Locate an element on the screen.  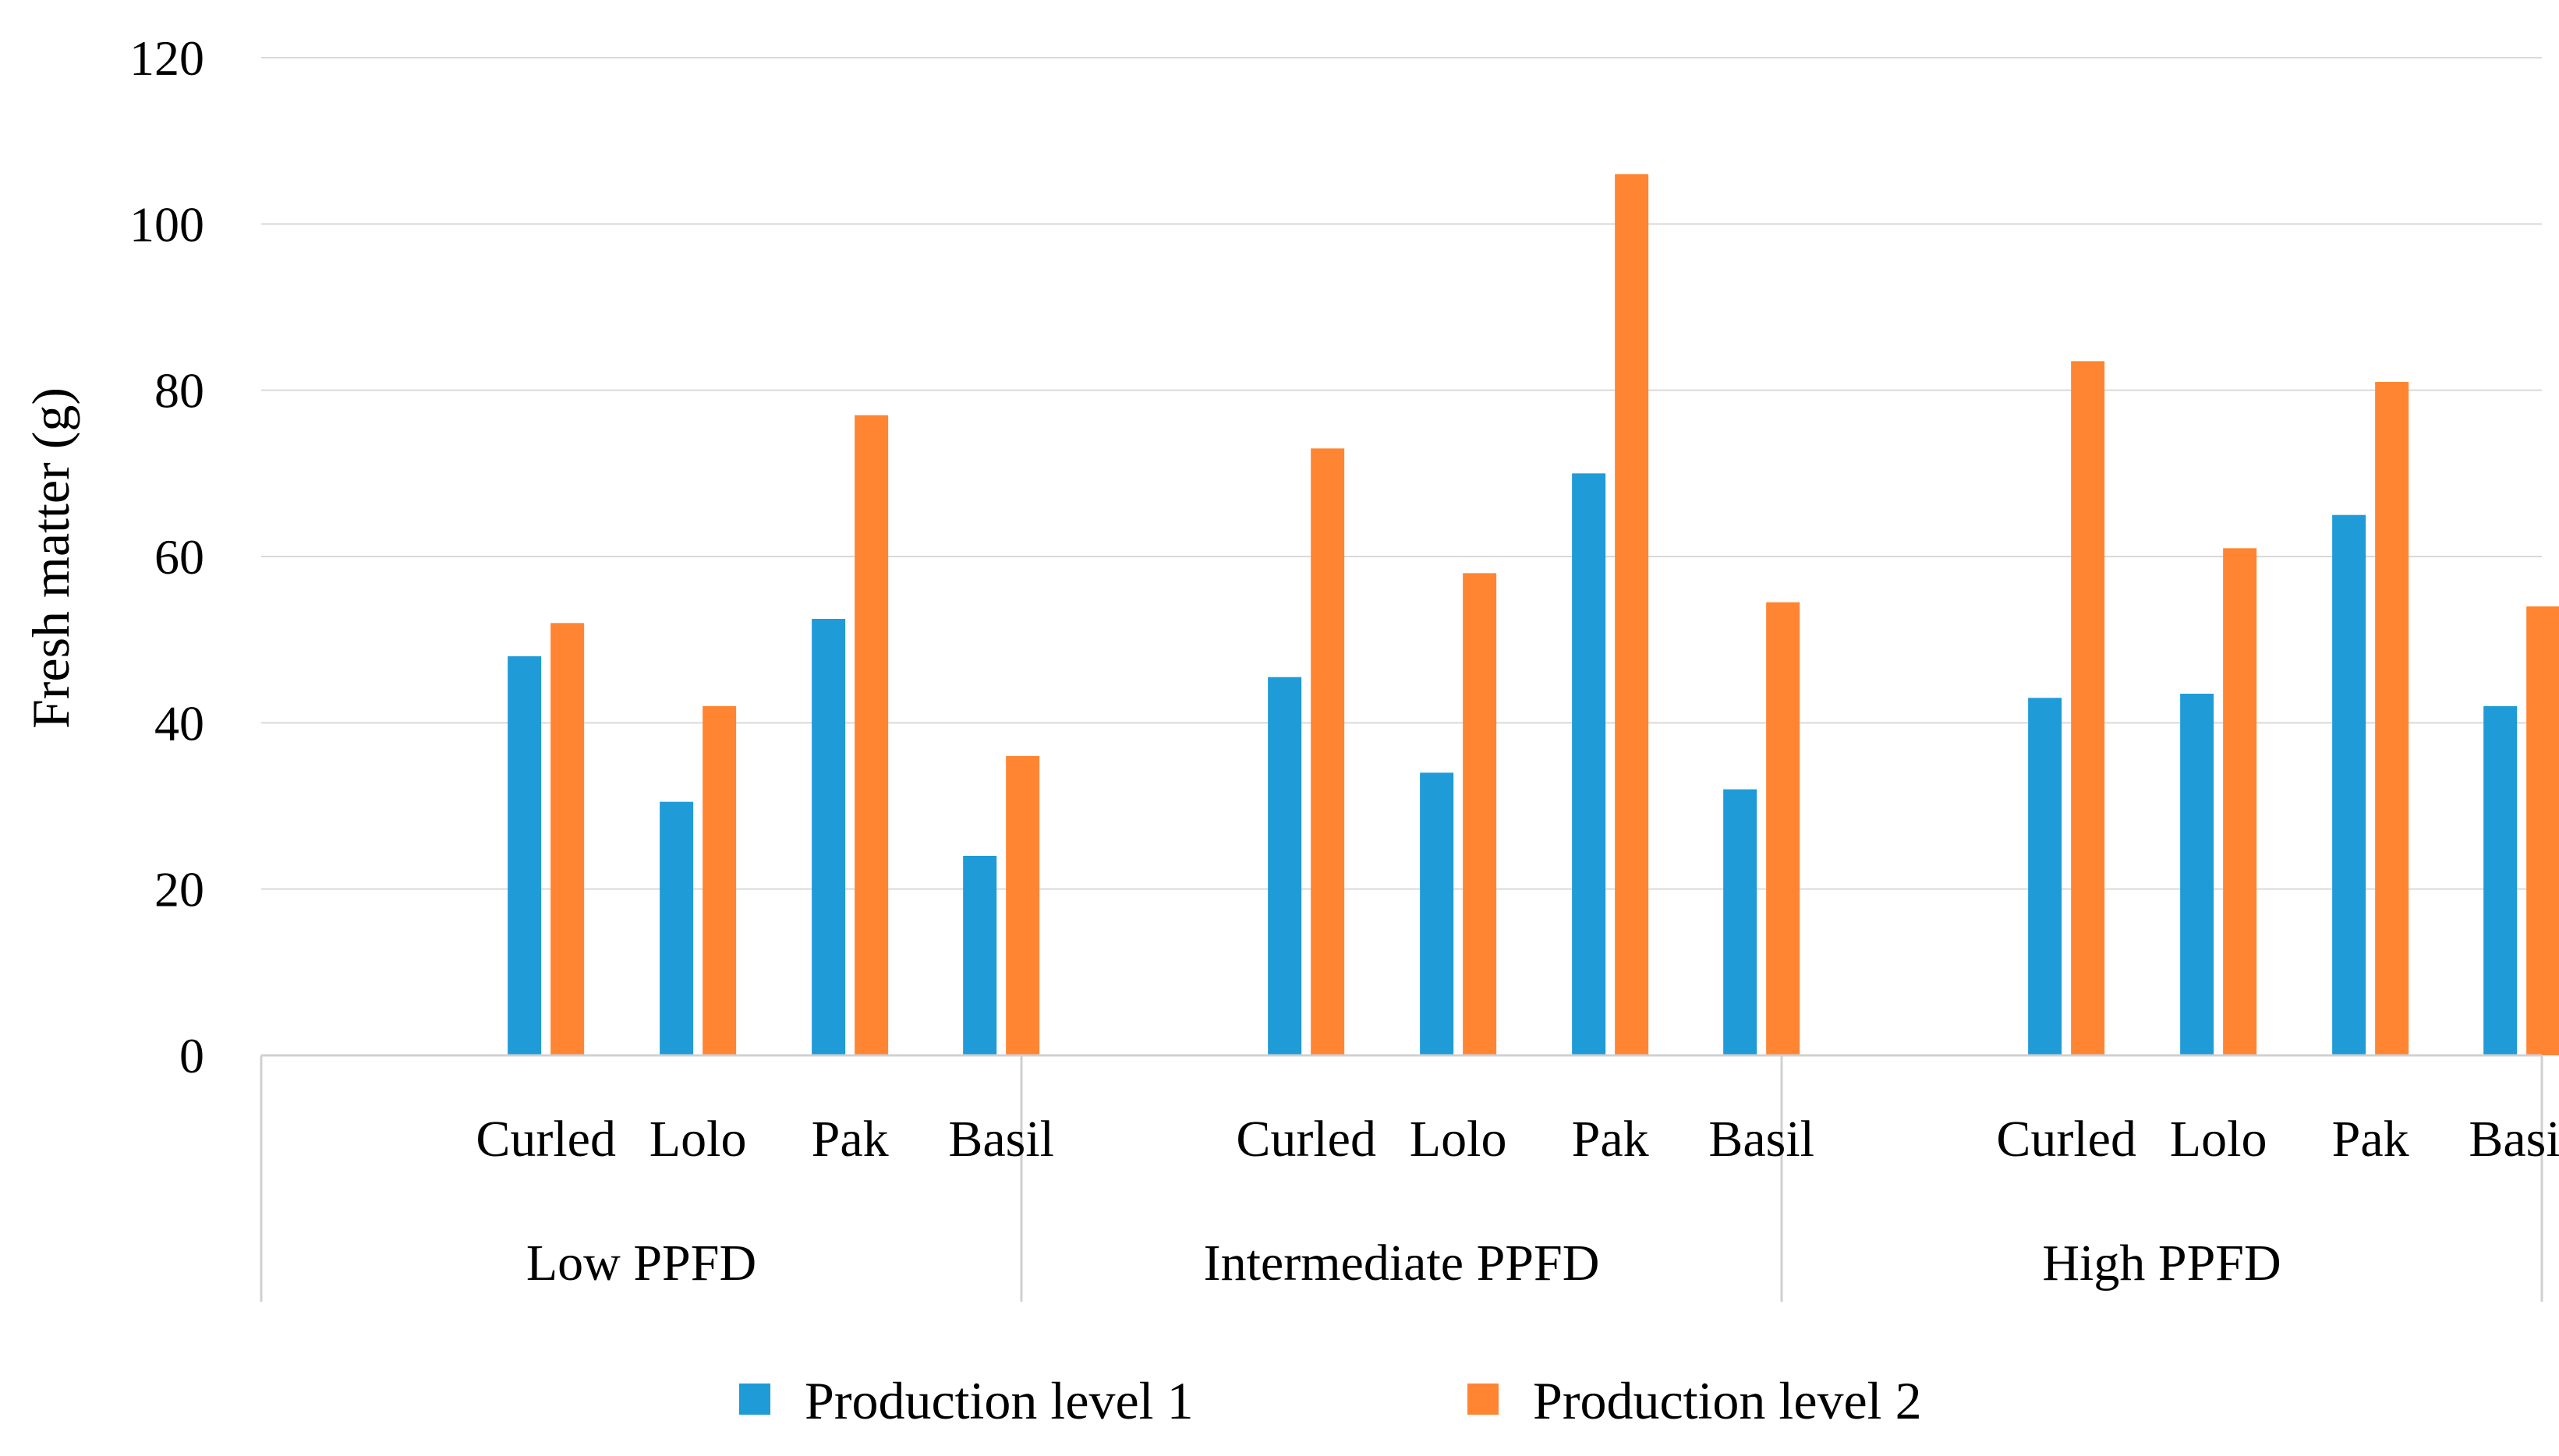
bar-production-level-2-low-ppfd-curled is located at coordinates (567, 839).